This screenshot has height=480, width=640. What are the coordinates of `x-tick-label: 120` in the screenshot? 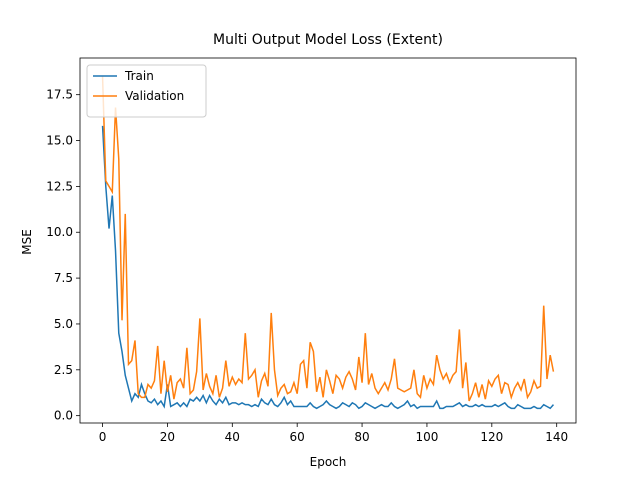 It's located at (491, 437).